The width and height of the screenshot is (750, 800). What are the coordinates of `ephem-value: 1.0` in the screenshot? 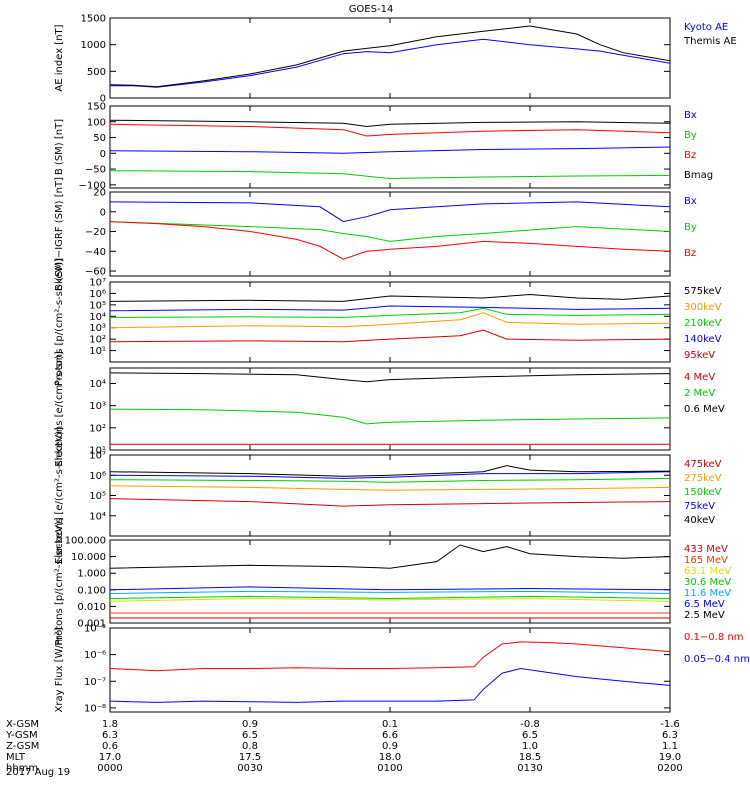 It's located at (530, 746).